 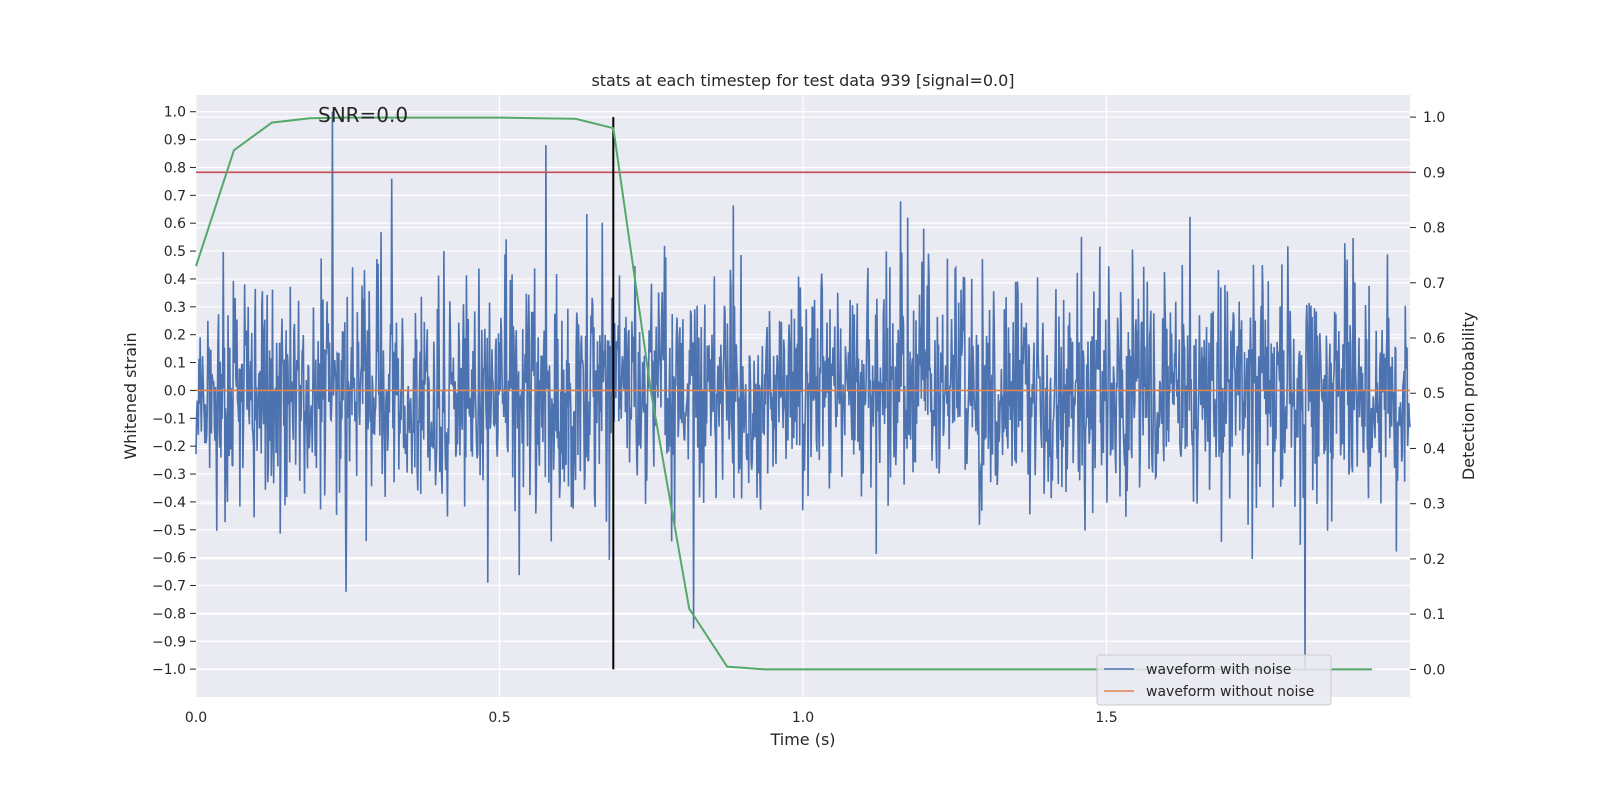 I want to click on y-left-tick-label: −0.5, so click(x=169, y=531).